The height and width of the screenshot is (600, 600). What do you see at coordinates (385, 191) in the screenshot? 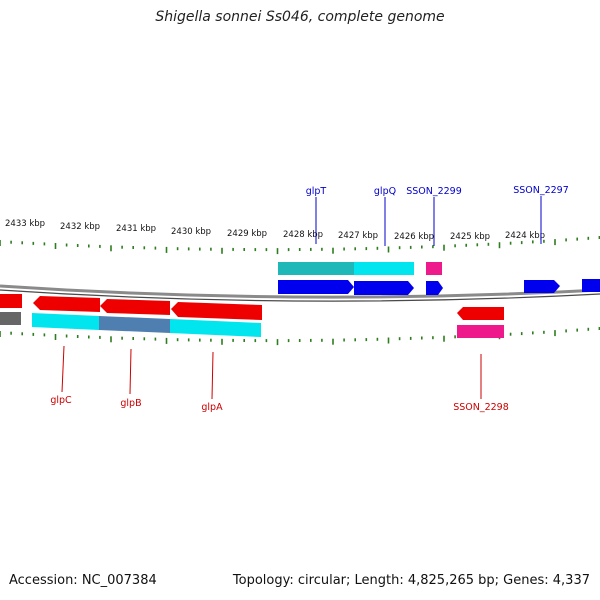
I see `gene-label-glpQ: glpQ` at bounding box center [385, 191].